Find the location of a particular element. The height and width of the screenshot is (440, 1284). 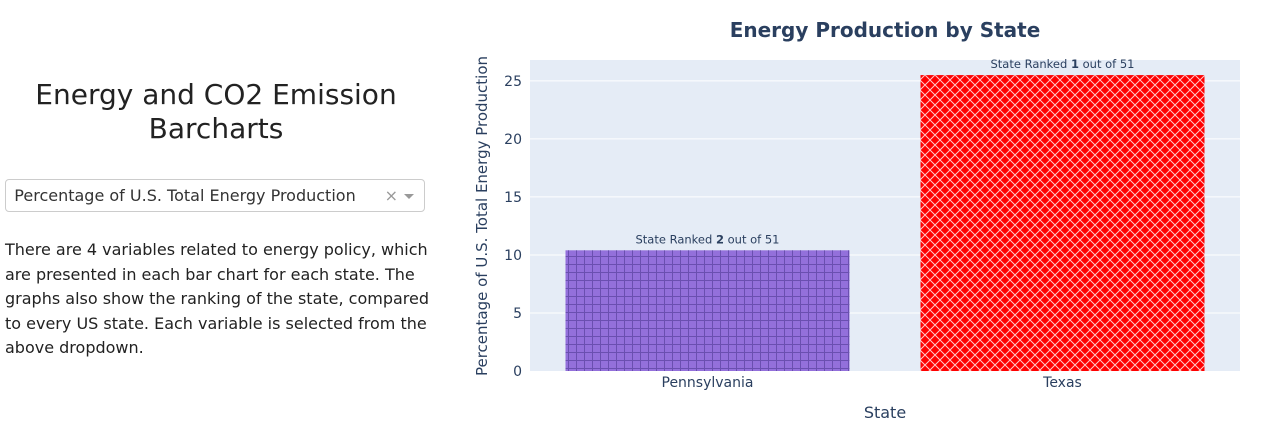

bar-texas is located at coordinates (1062, 223).